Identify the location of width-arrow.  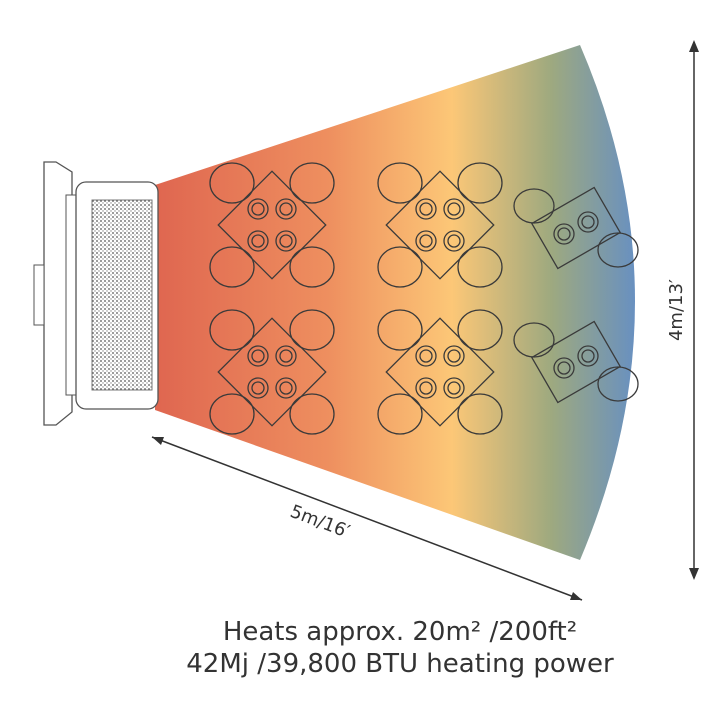
(367, 518).